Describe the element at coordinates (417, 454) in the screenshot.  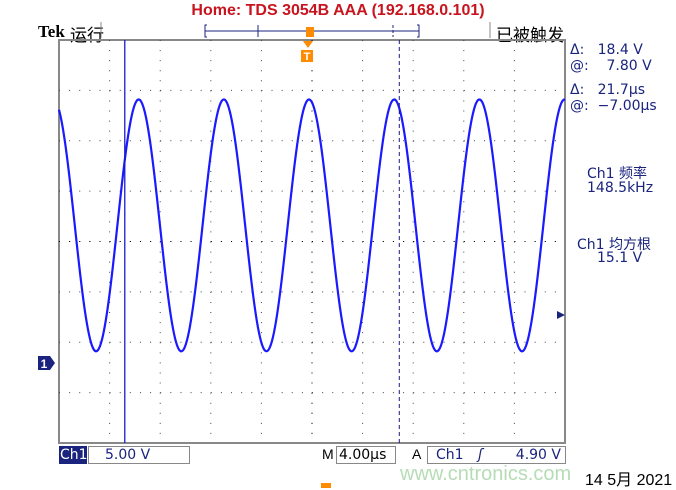
I see `trigger-prefix: A` at that location.